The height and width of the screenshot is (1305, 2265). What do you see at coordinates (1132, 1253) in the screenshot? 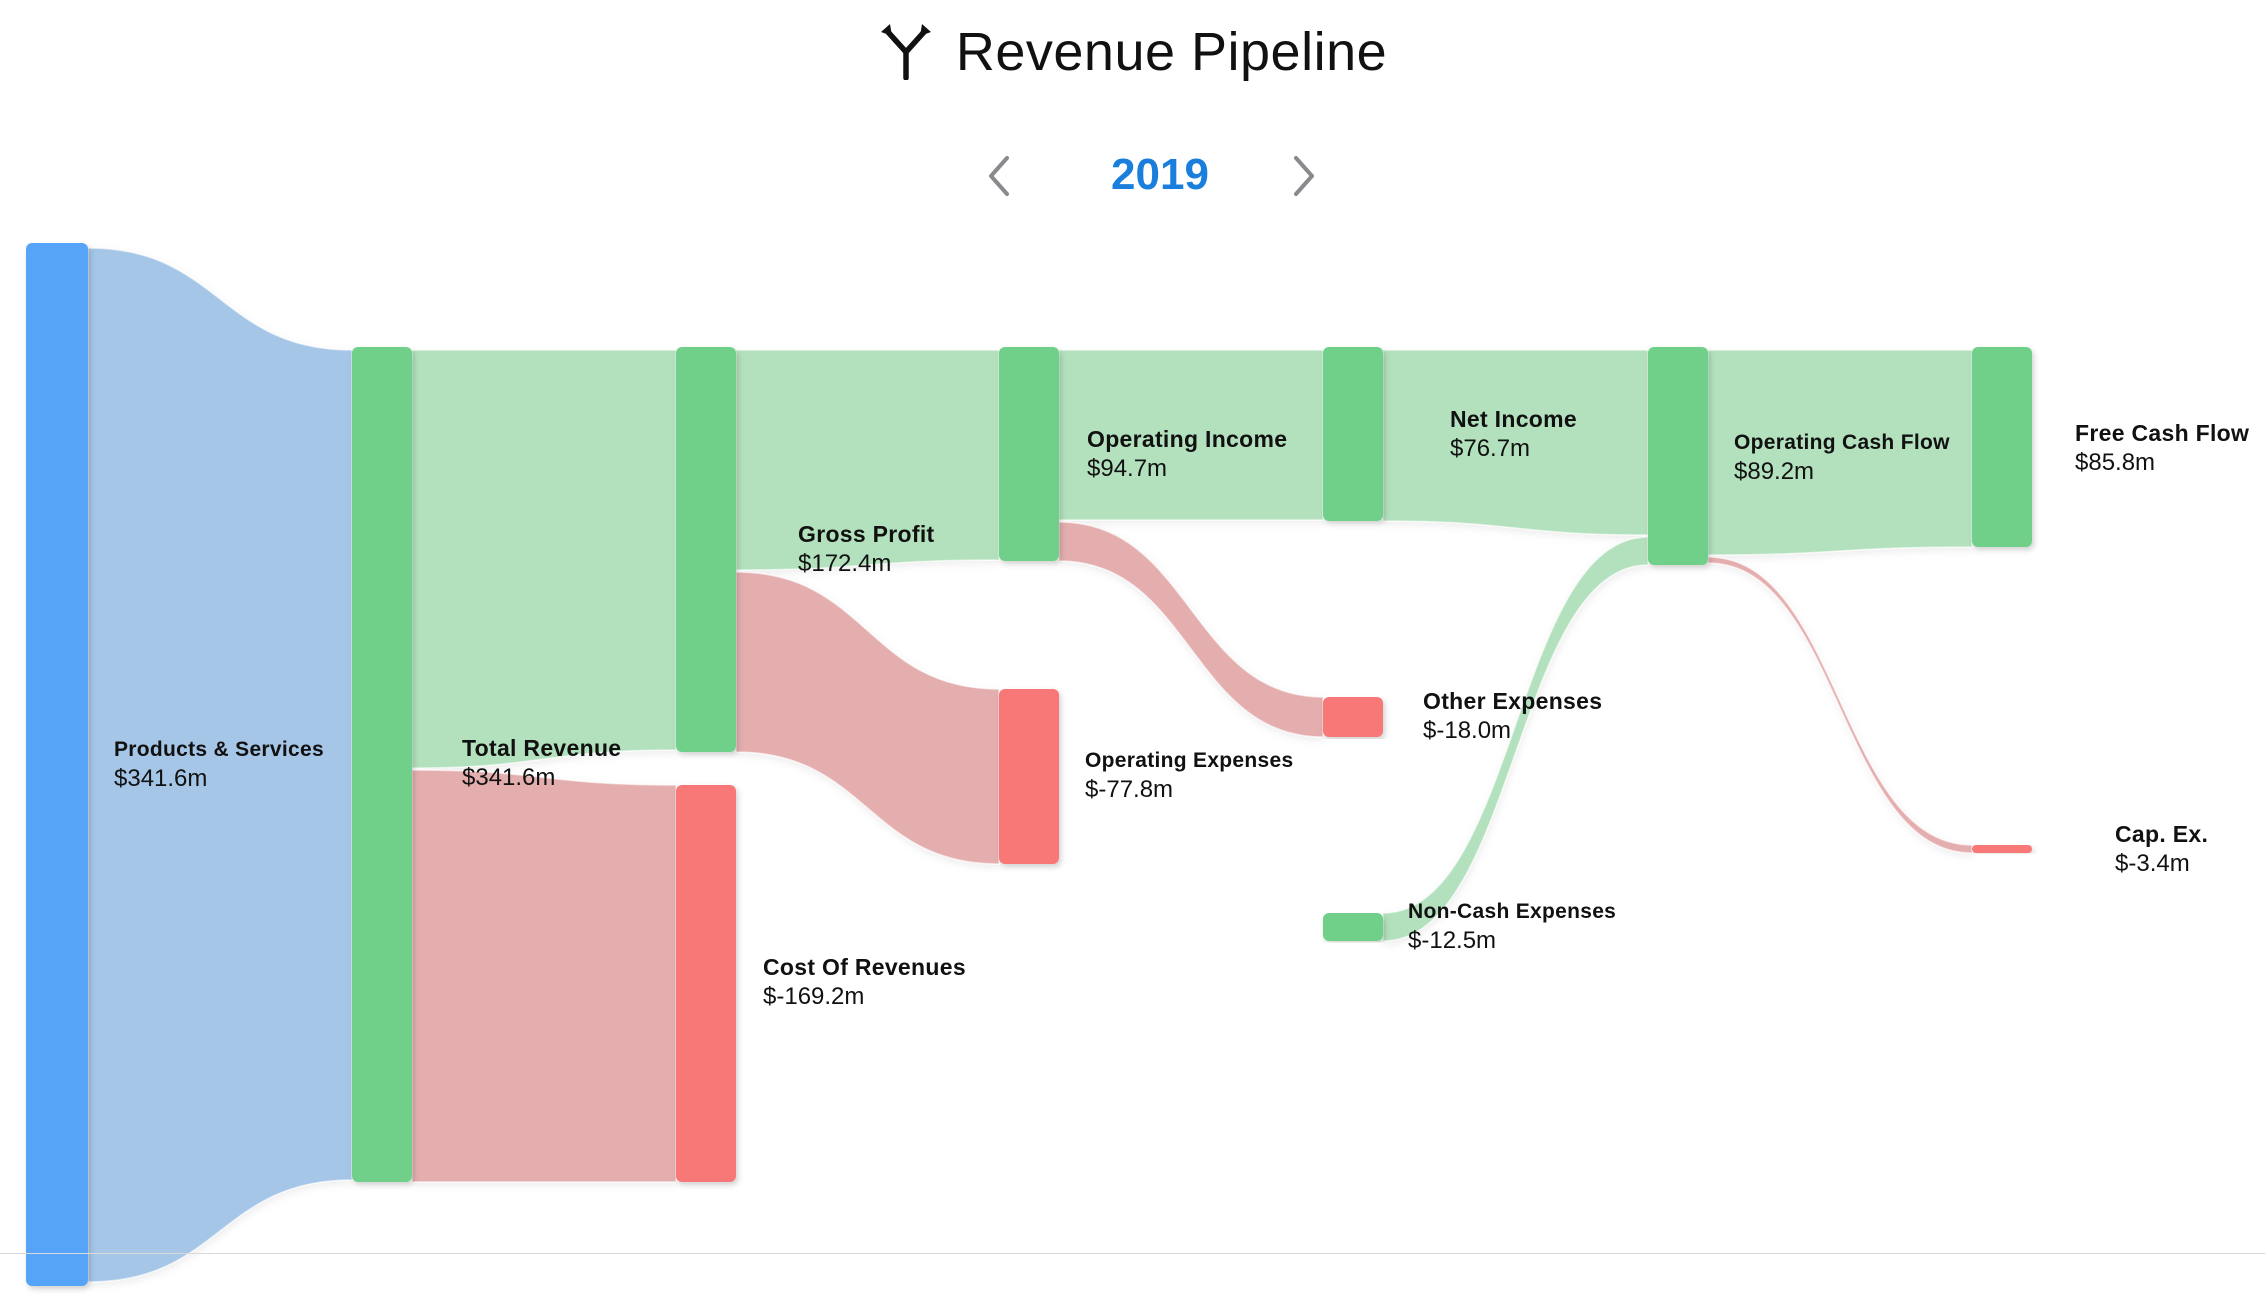
I see `bottom-divider` at bounding box center [1132, 1253].